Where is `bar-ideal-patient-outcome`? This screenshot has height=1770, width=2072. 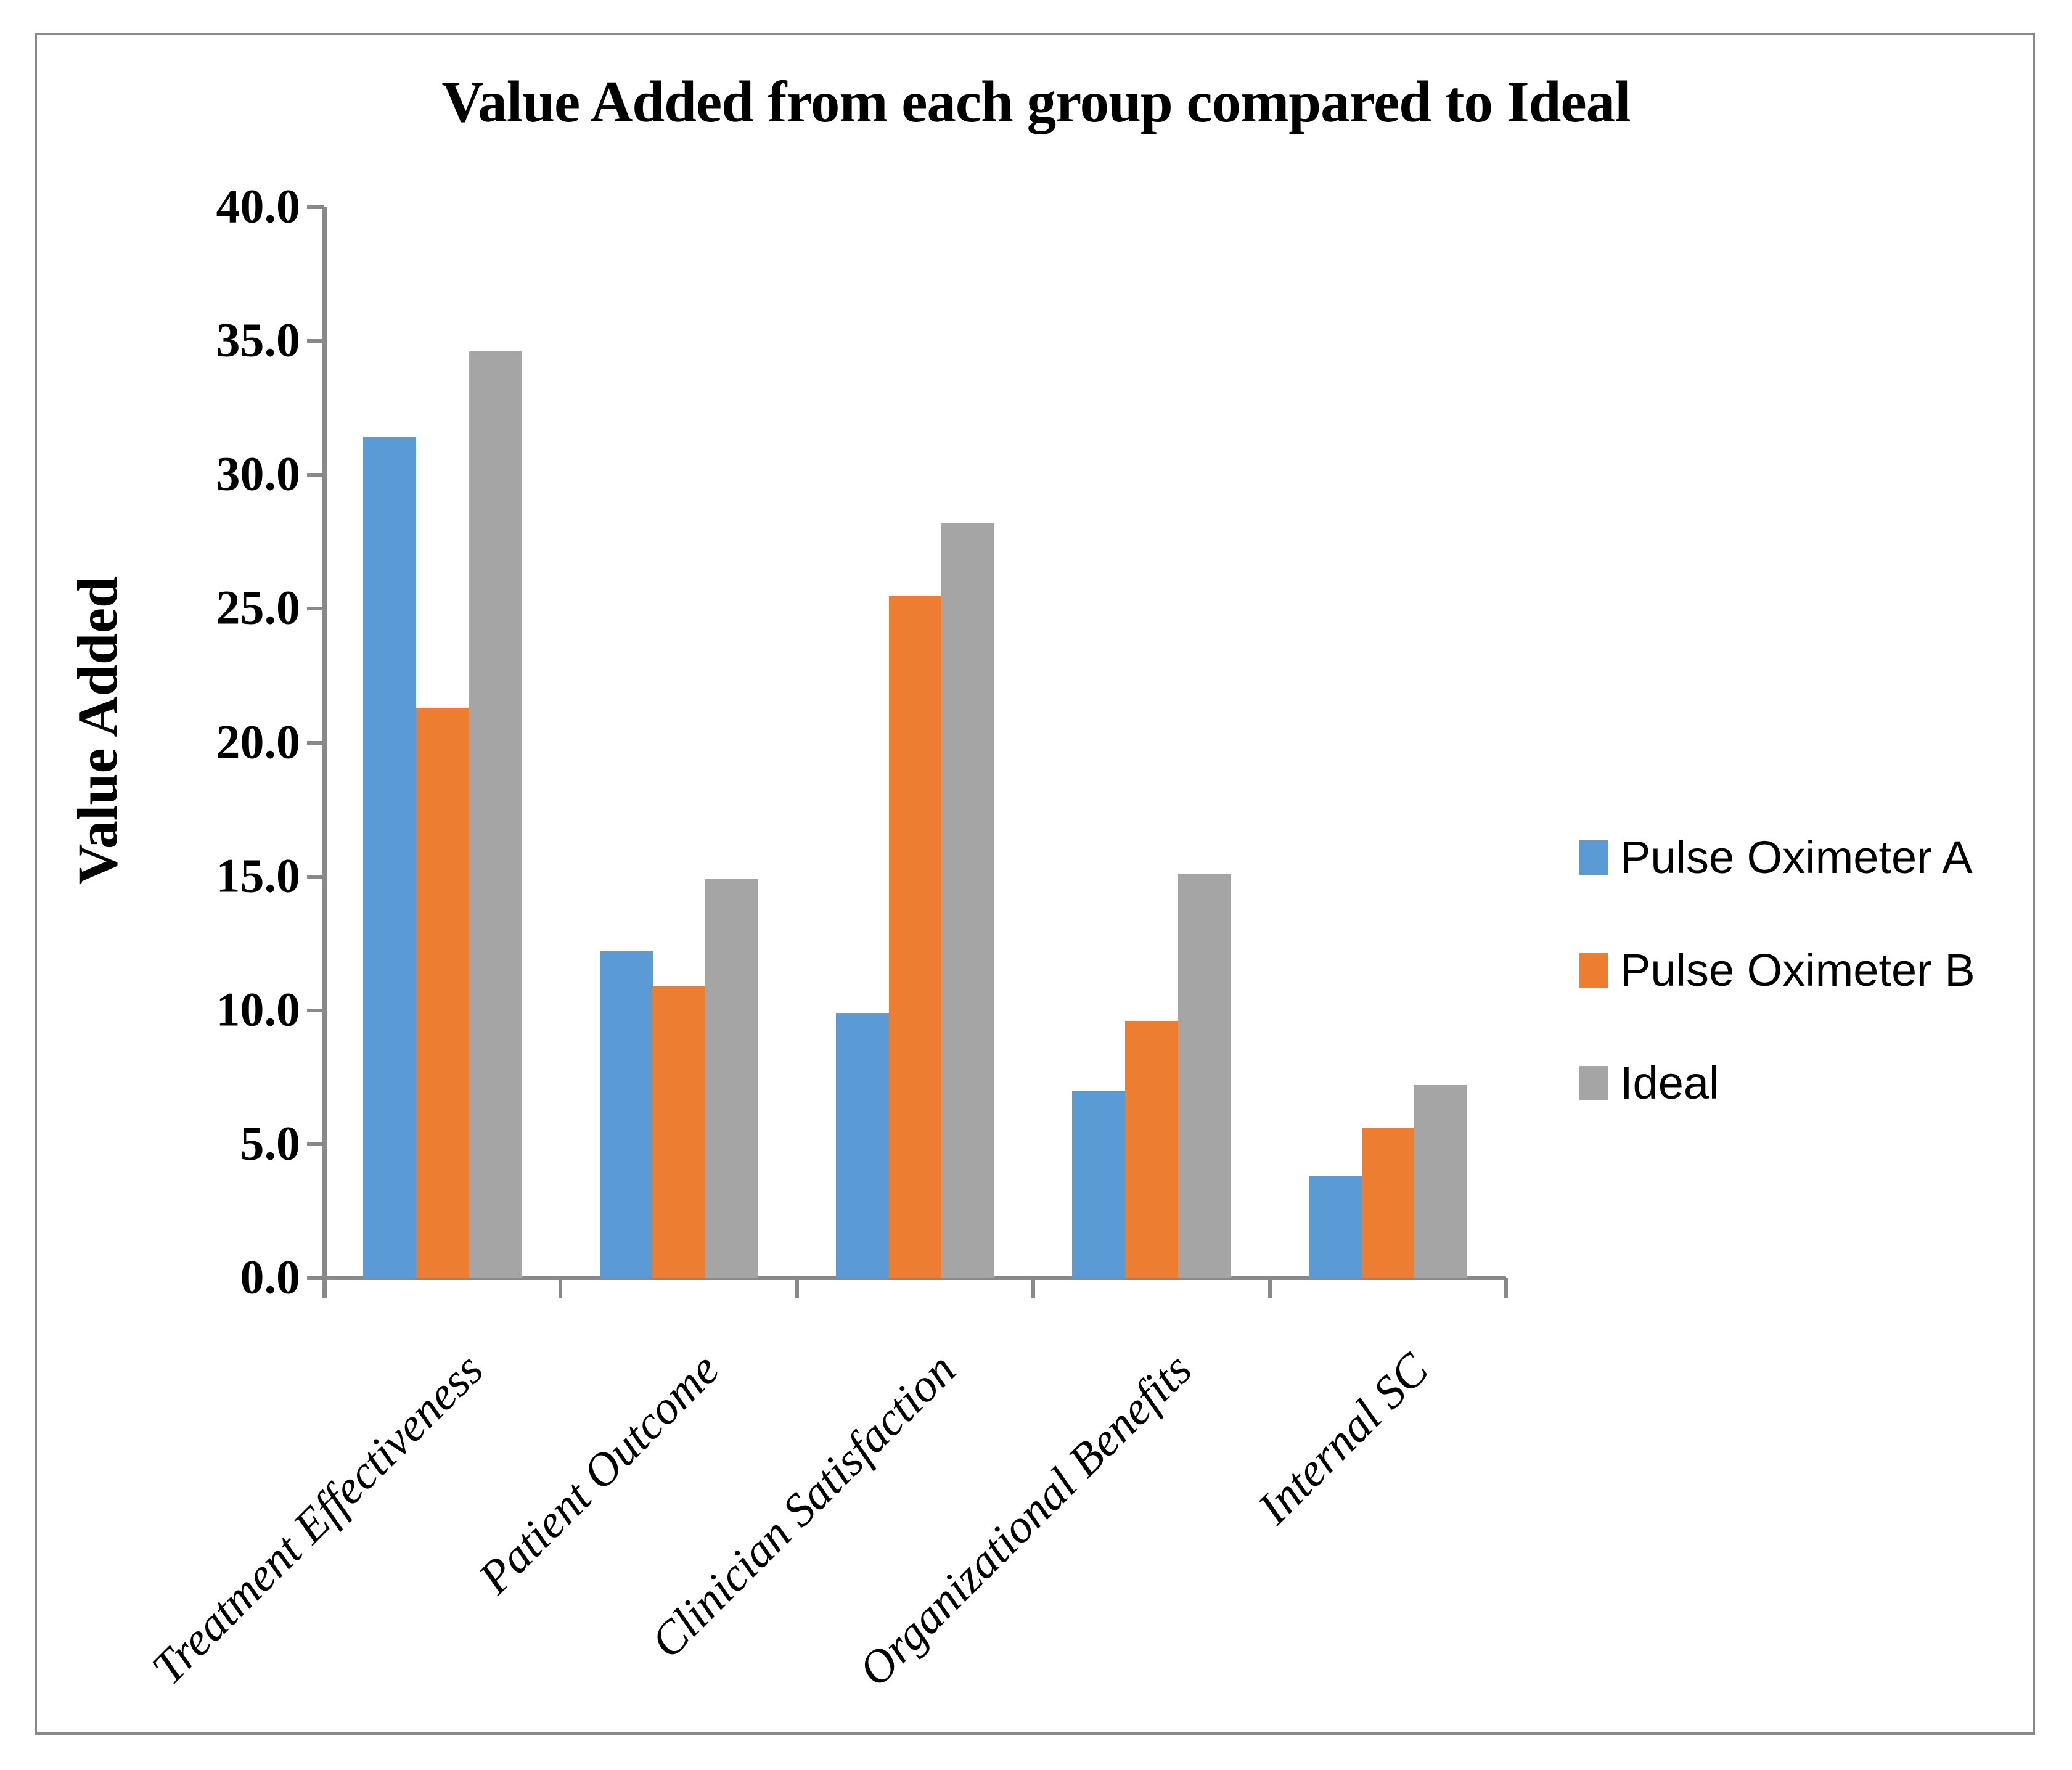
bar-ideal-patient-outcome is located at coordinates (731, 1079).